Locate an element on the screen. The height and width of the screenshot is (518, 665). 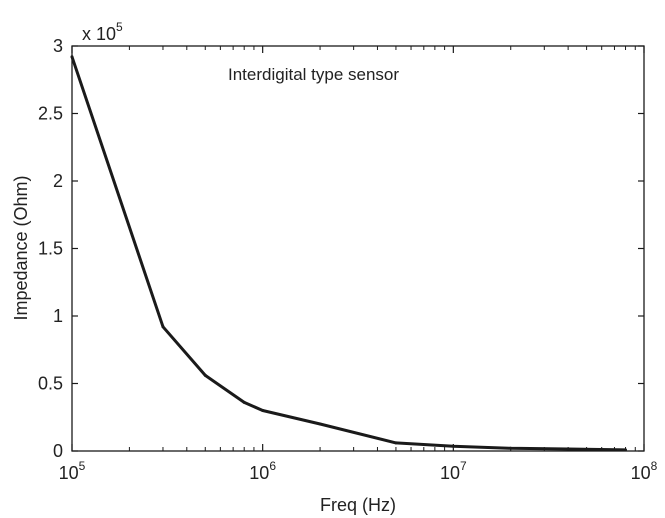
x-tick-exponent: 7 is located at coordinates (463, 466).